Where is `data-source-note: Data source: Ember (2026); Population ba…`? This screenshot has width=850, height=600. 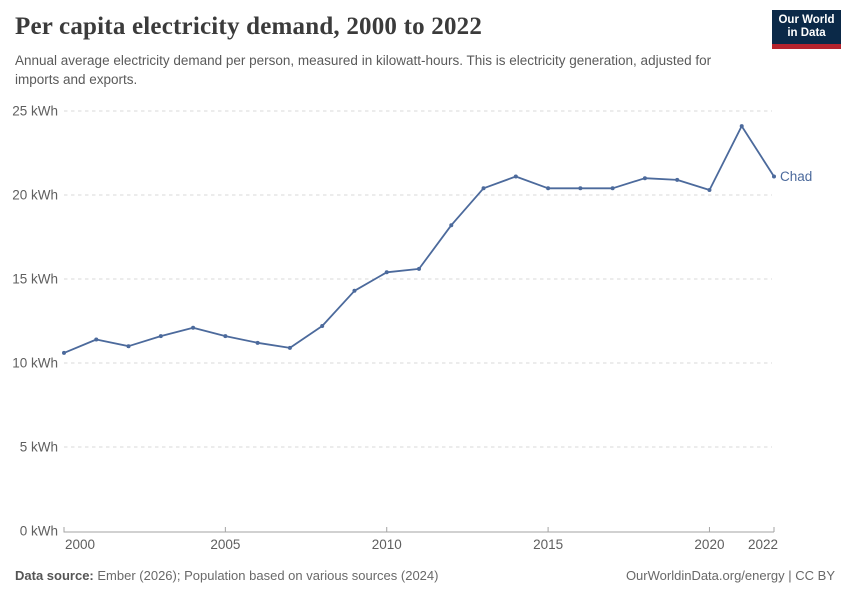
data-source-note: Data source: Ember (2026); Population ba… is located at coordinates (226, 575).